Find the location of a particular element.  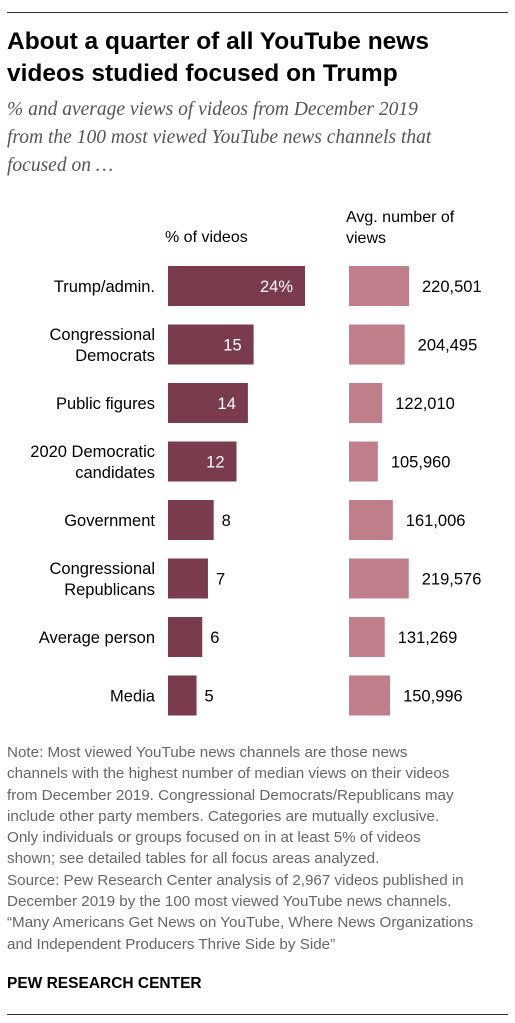

pct-value-label: 5 is located at coordinates (209, 697).